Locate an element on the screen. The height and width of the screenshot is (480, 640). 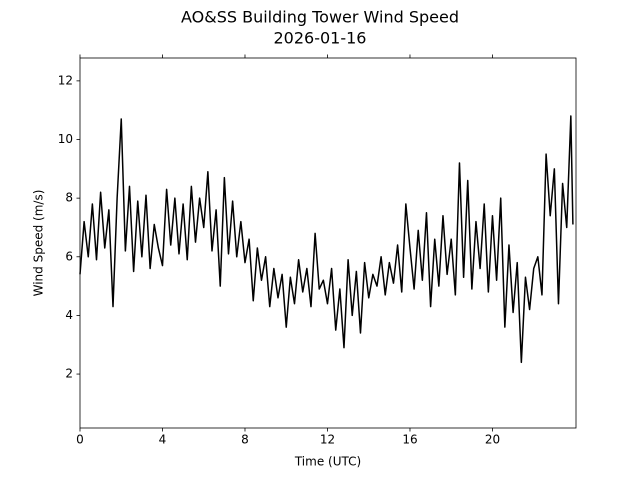
x-tick-label: 8 is located at coordinates (245, 440).